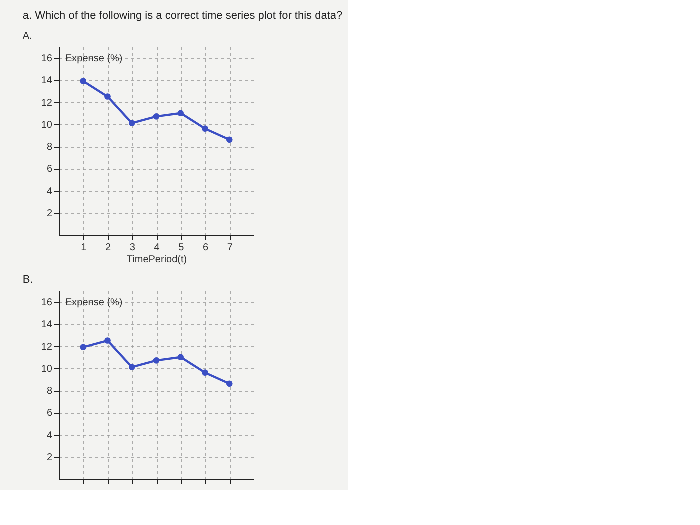 The width and height of the screenshot is (700, 525). I want to click on x-tick-label: 2, so click(108, 248).